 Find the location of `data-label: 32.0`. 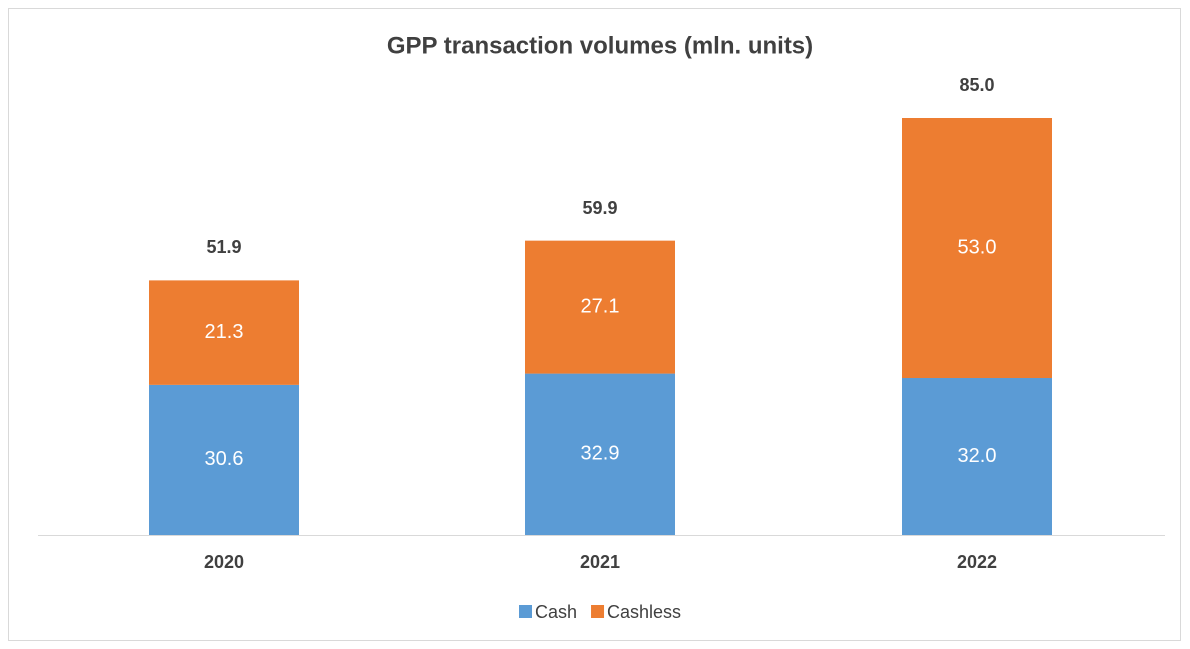

data-label: 32.0 is located at coordinates (977, 456).